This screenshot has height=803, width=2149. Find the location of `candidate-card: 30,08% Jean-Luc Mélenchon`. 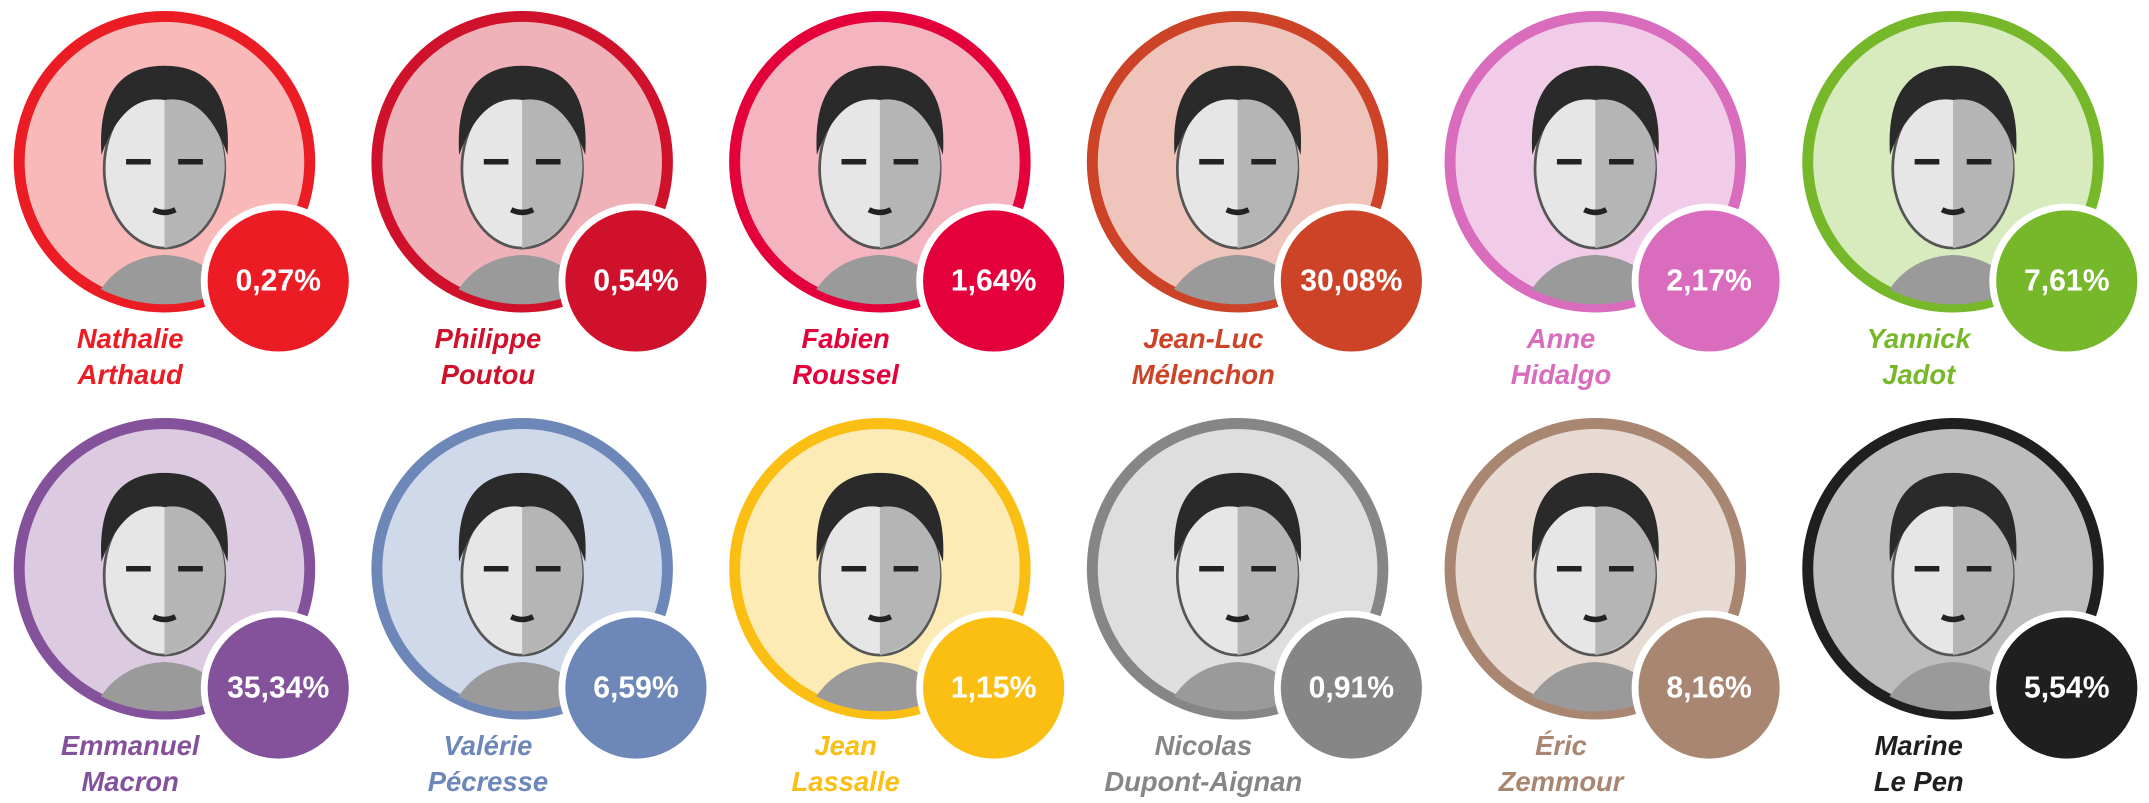

candidate-card: 30,08% Jean-Luc Mélenchon is located at coordinates (1257, 200).